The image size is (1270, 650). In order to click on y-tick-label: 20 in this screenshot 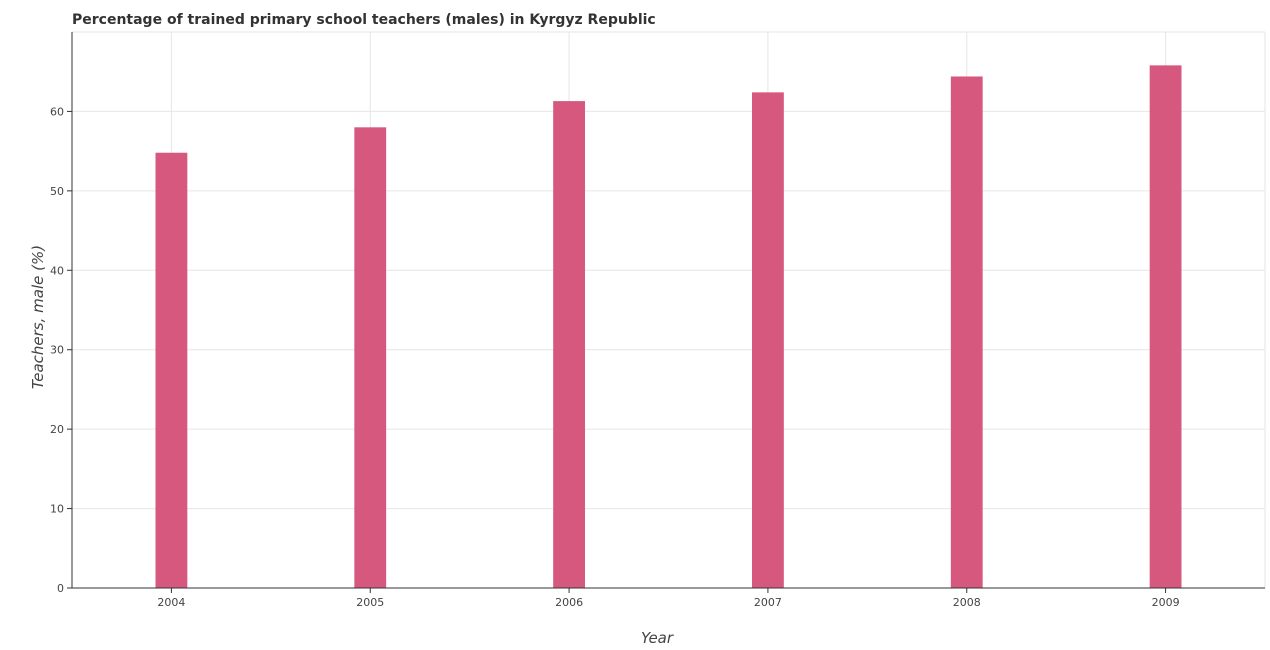, I will do `click(57, 429)`.